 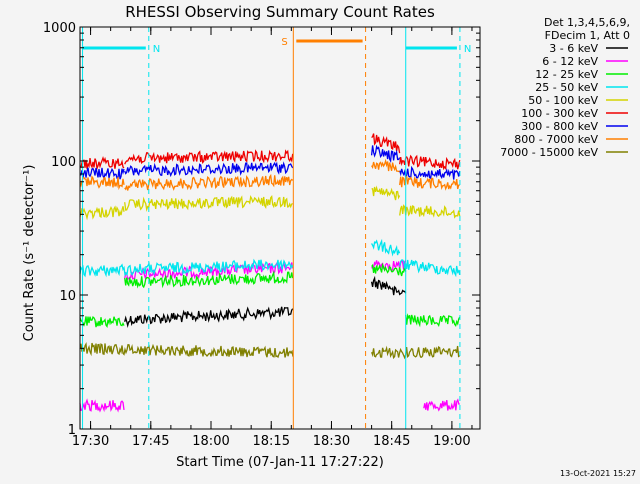 I want to click on x-tick-label: 18:45, so click(x=391, y=441).